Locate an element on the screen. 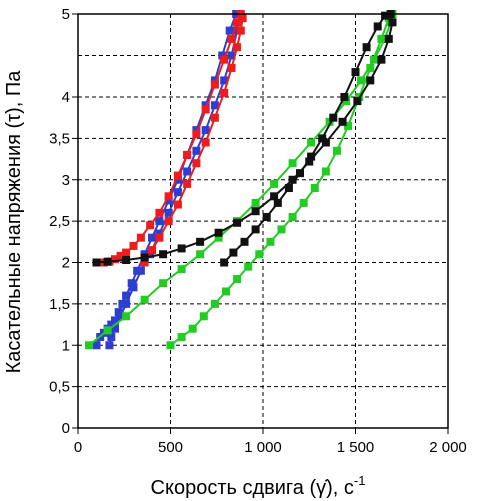  y-tick-label: 0,5 is located at coordinates (59, 387).